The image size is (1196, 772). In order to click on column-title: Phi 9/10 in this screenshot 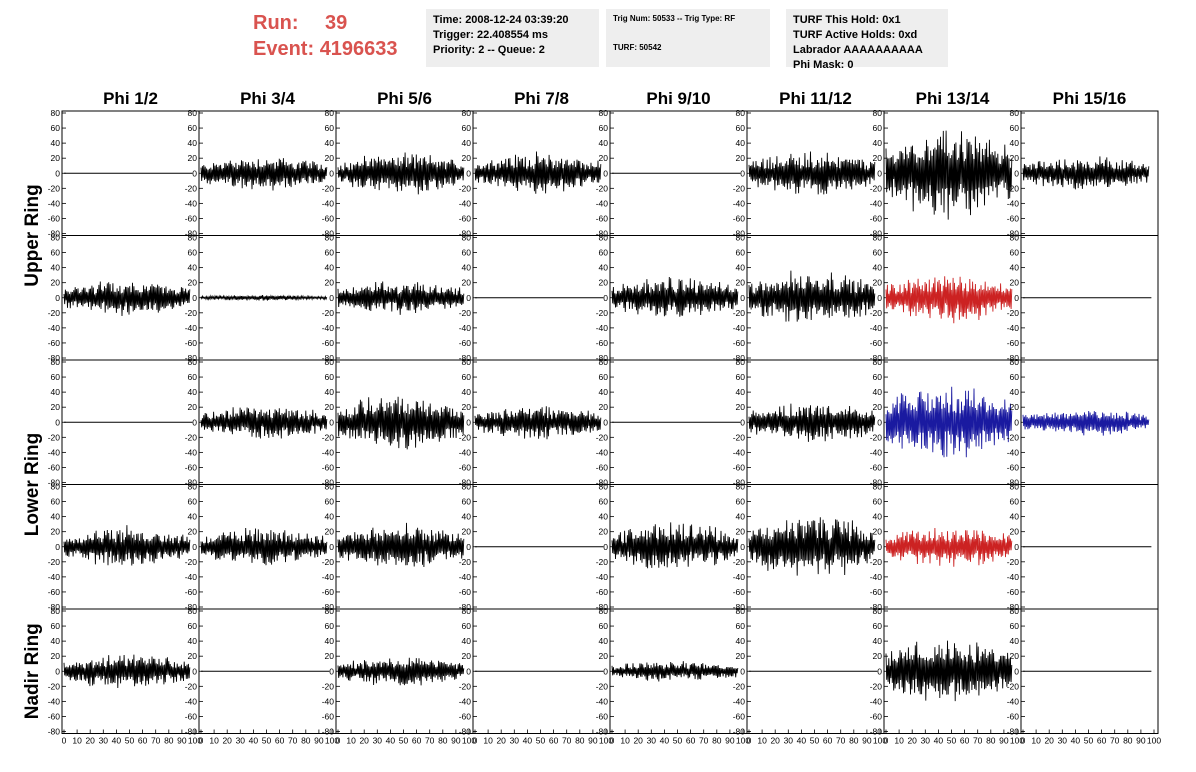, I will do `click(678, 98)`.